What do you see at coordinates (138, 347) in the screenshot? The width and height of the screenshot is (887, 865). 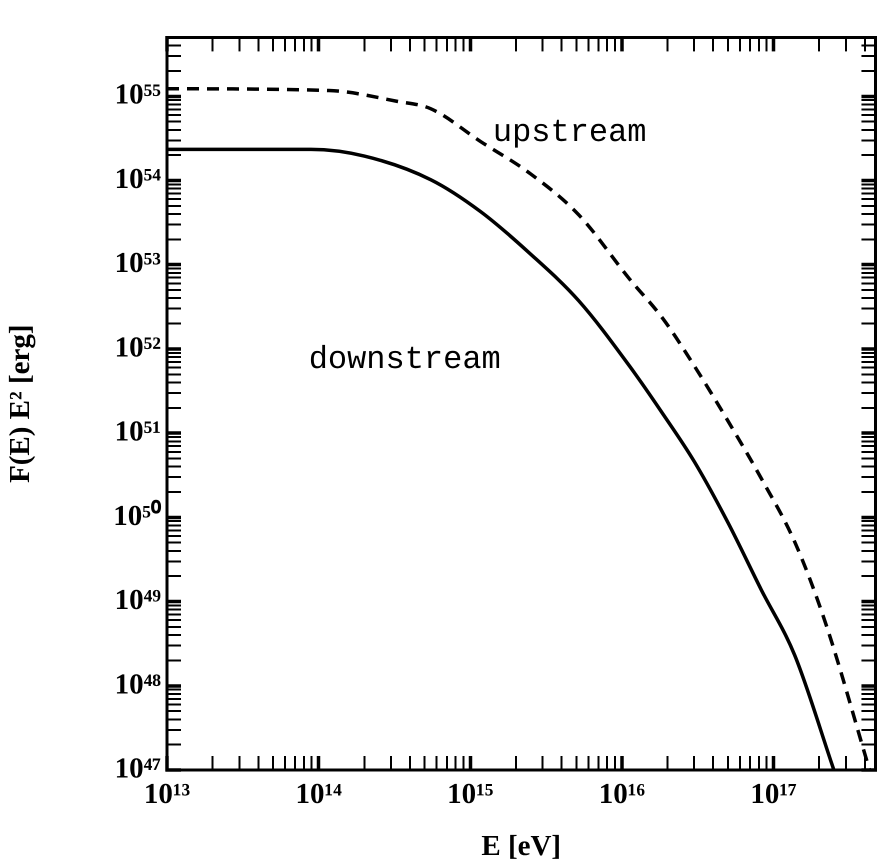 I see `y-tick-label: 10⁵²` at bounding box center [138, 347].